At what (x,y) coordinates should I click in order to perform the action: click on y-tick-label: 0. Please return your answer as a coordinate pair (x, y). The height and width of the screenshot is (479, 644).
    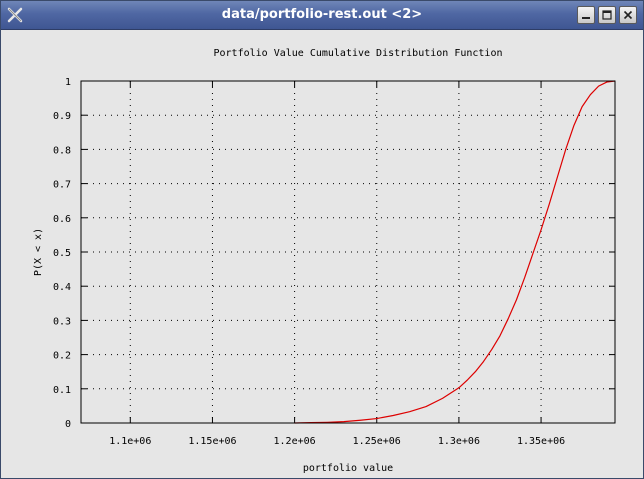
    Looking at the image, I should click on (68, 424).